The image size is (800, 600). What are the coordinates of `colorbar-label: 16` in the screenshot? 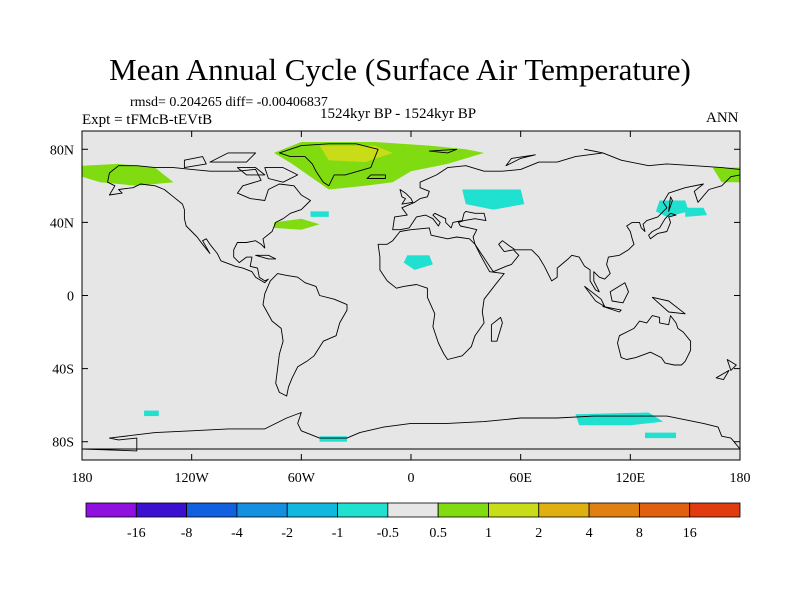 It's located at (690, 533).